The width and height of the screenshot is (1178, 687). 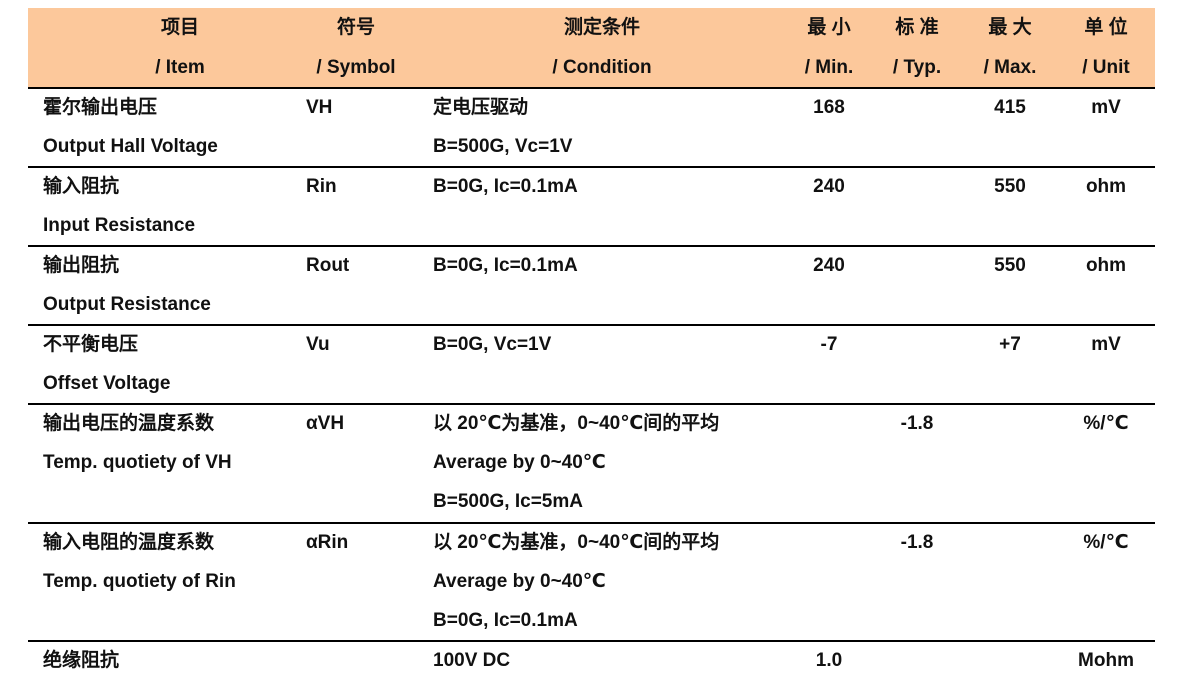 I want to click on item-text: Temp. quotiety of VH, so click(x=137, y=462).